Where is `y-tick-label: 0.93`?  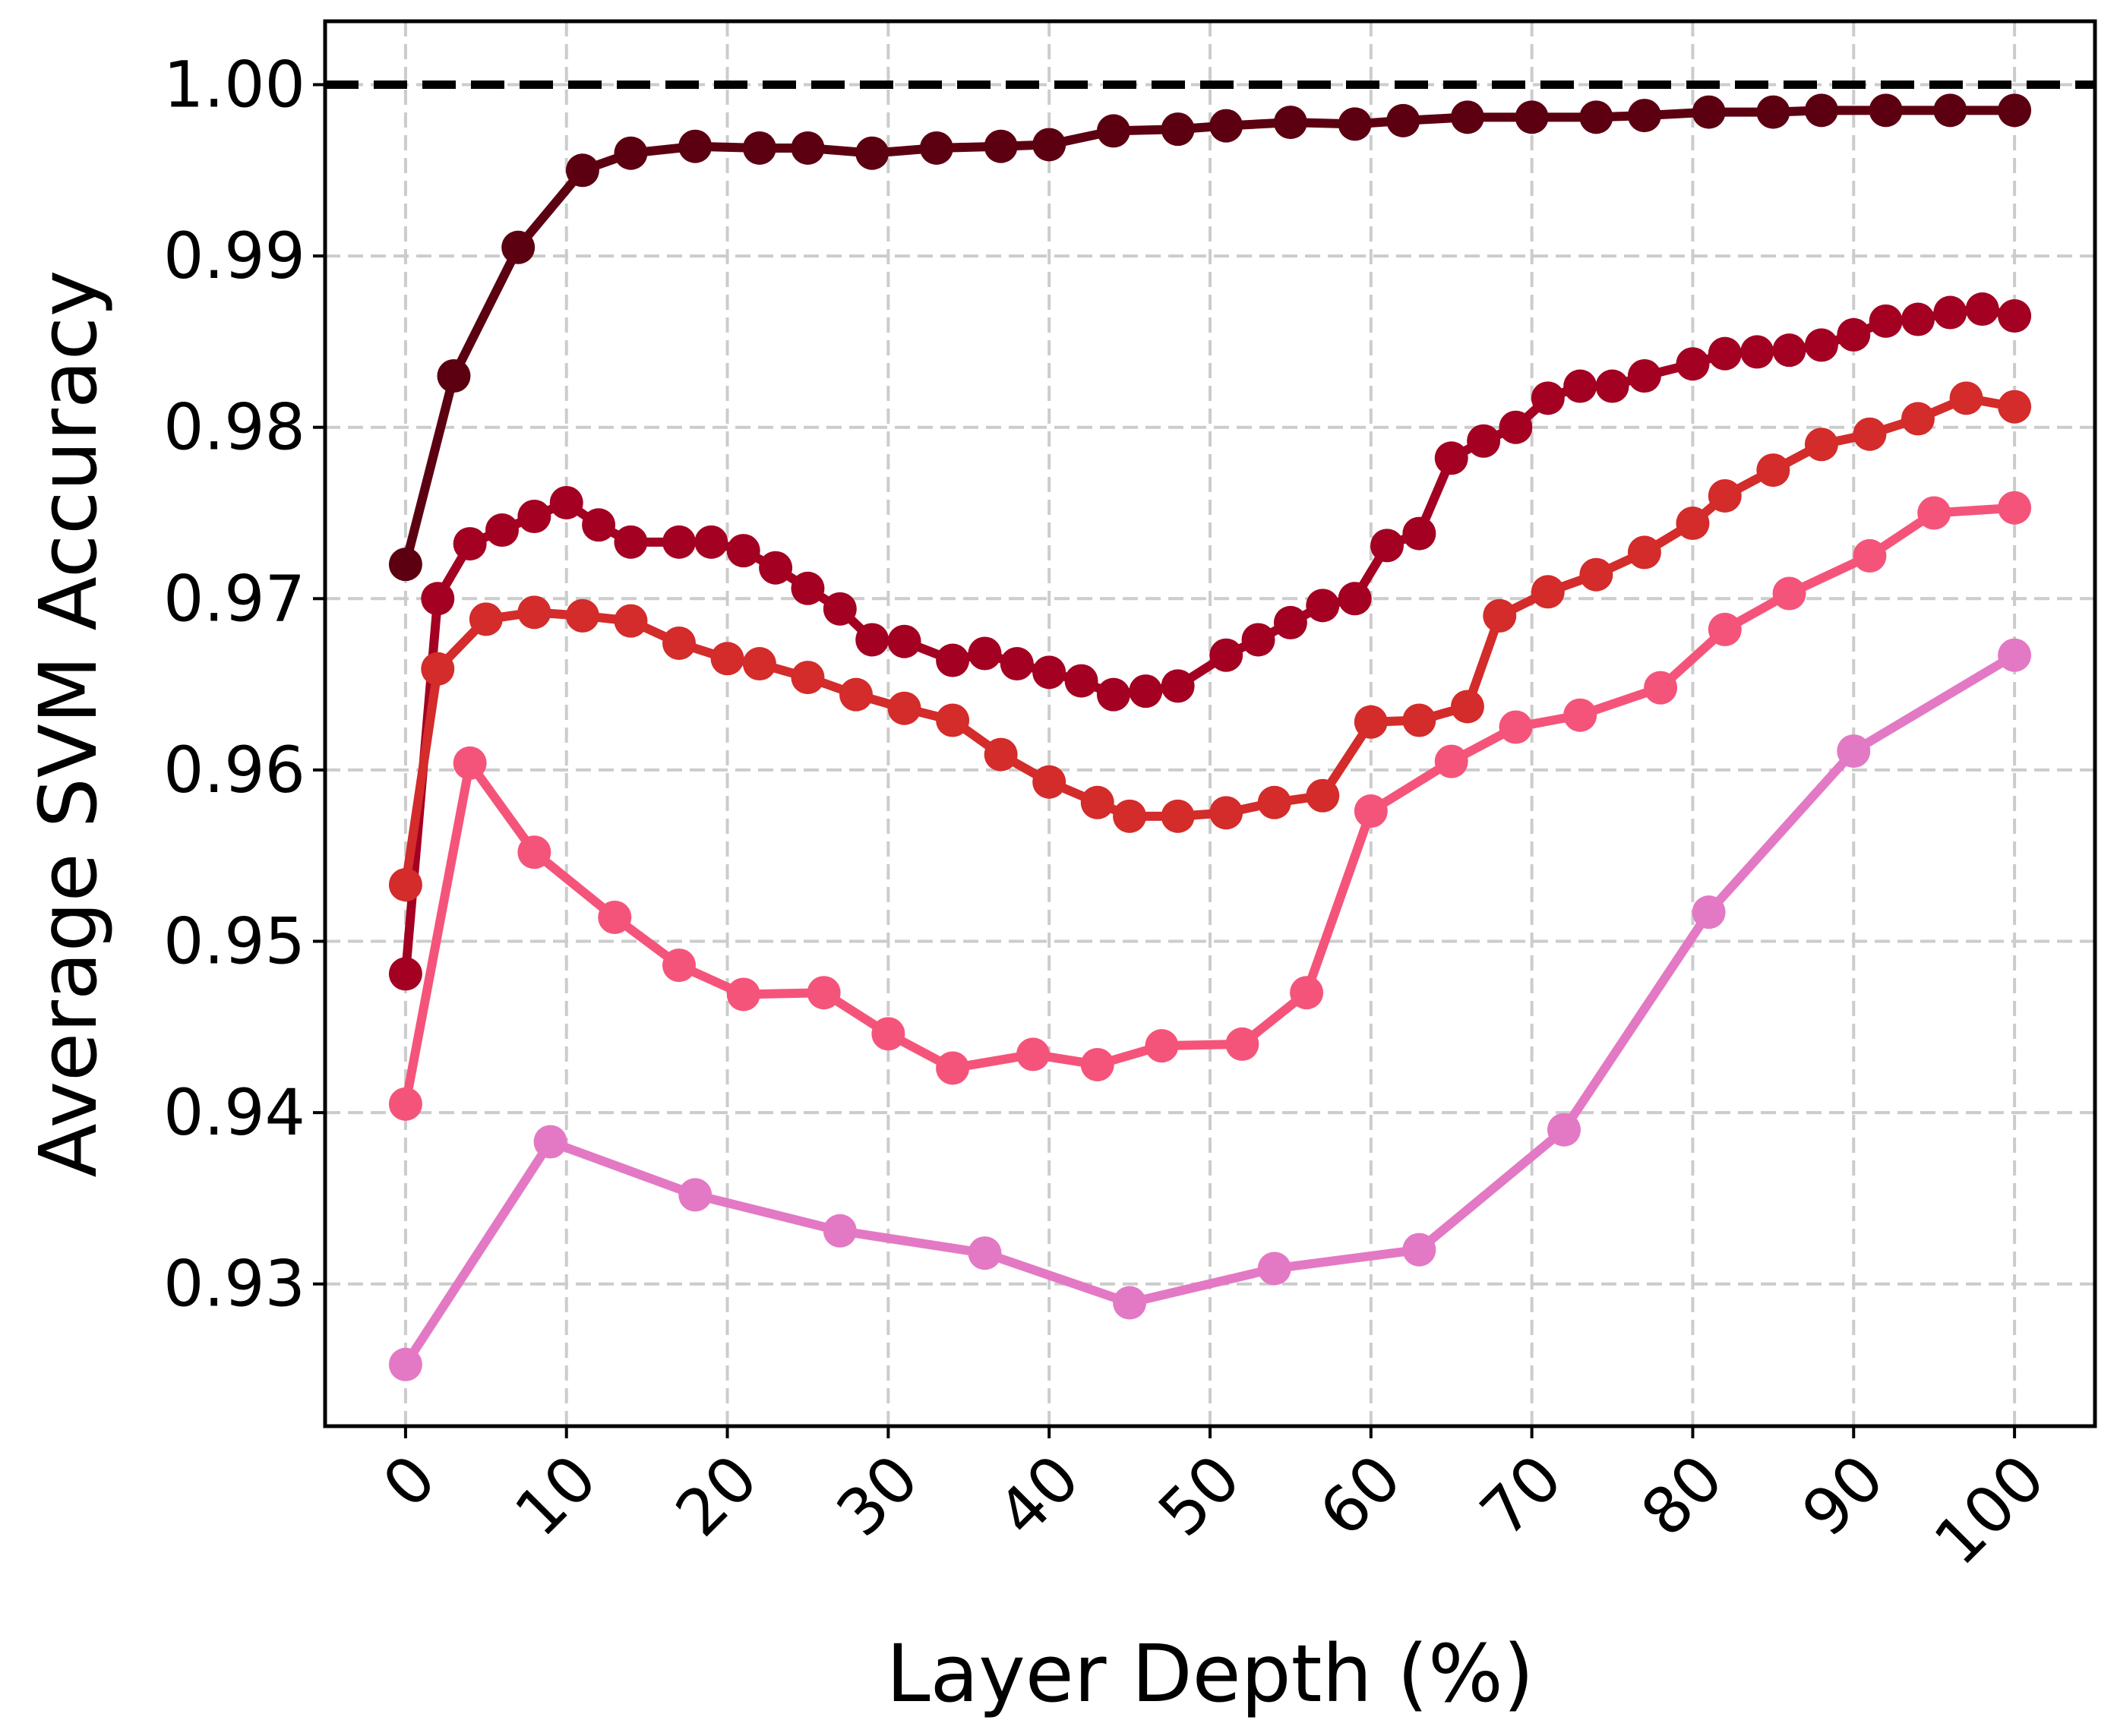
y-tick-label: 0.93 is located at coordinates (234, 1284).